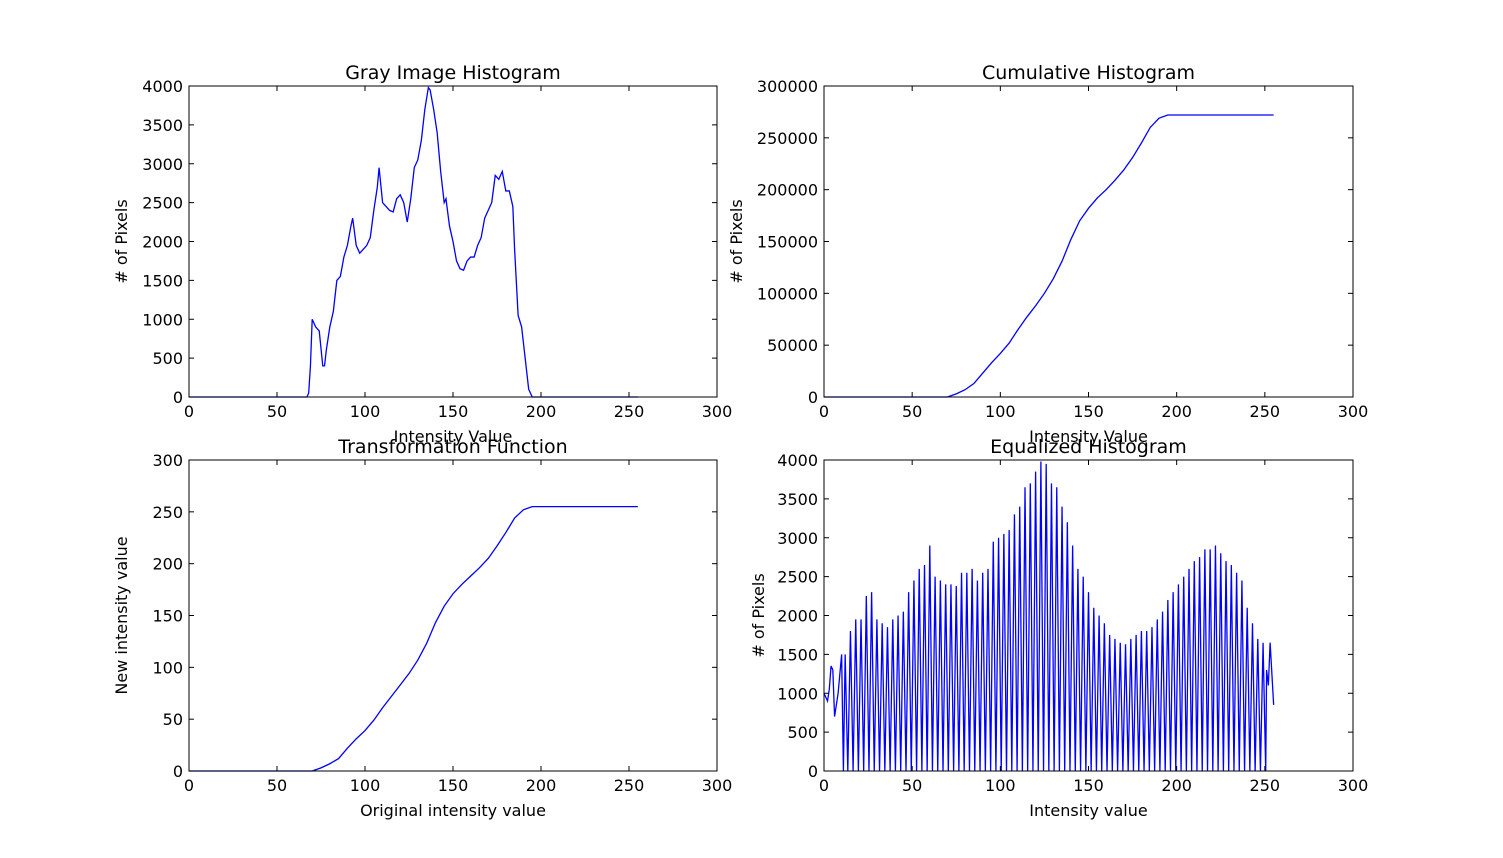  What do you see at coordinates (453, 810) in the screenshot?
I see `x-axis-label: Original intensity value` at bounding box center [453, 810].